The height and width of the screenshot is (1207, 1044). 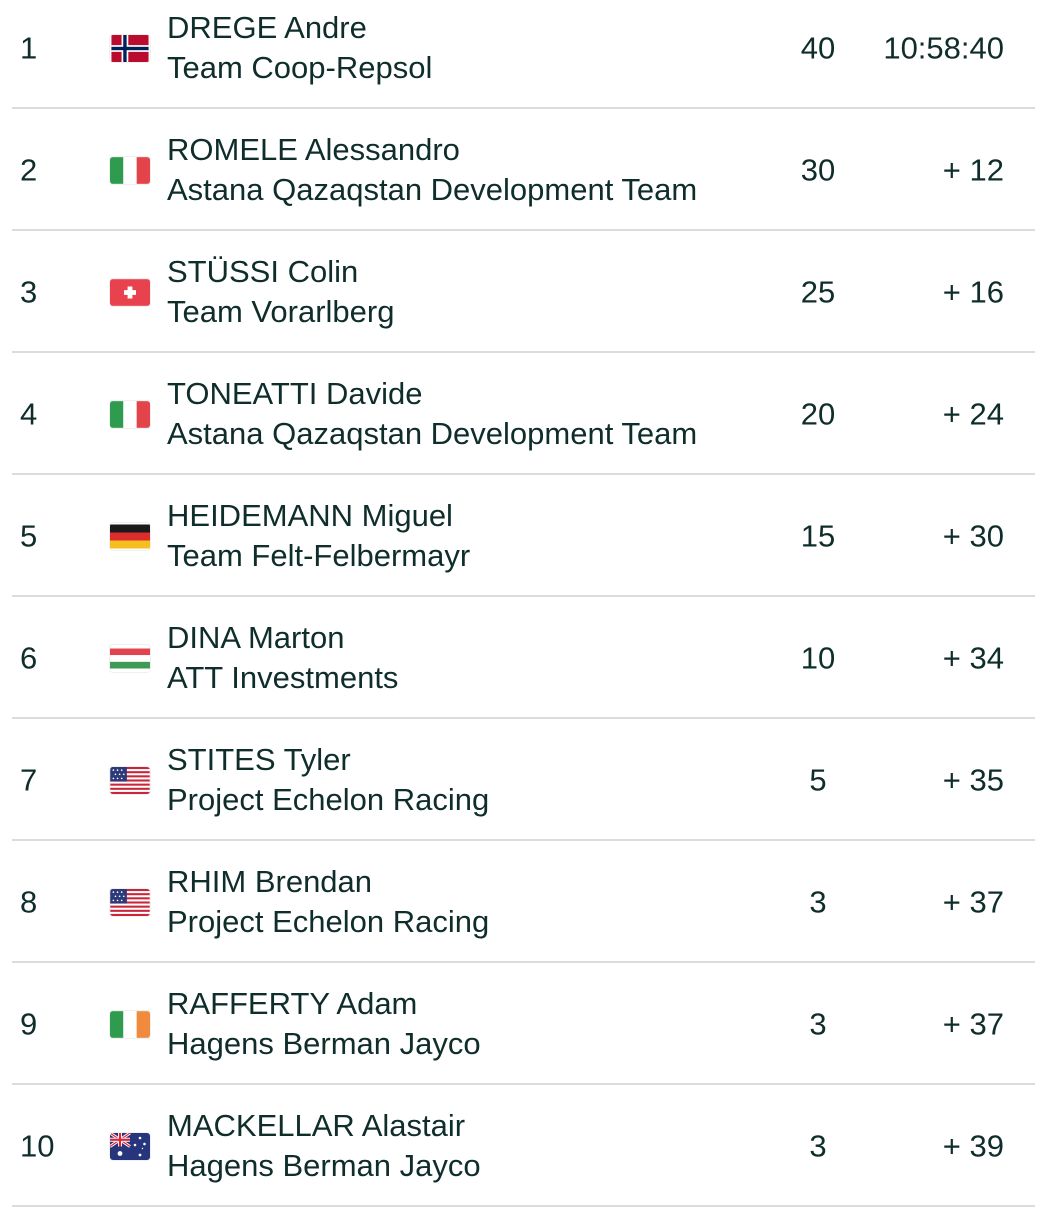 I want to click on points: 5, so click(x=818, y=780).